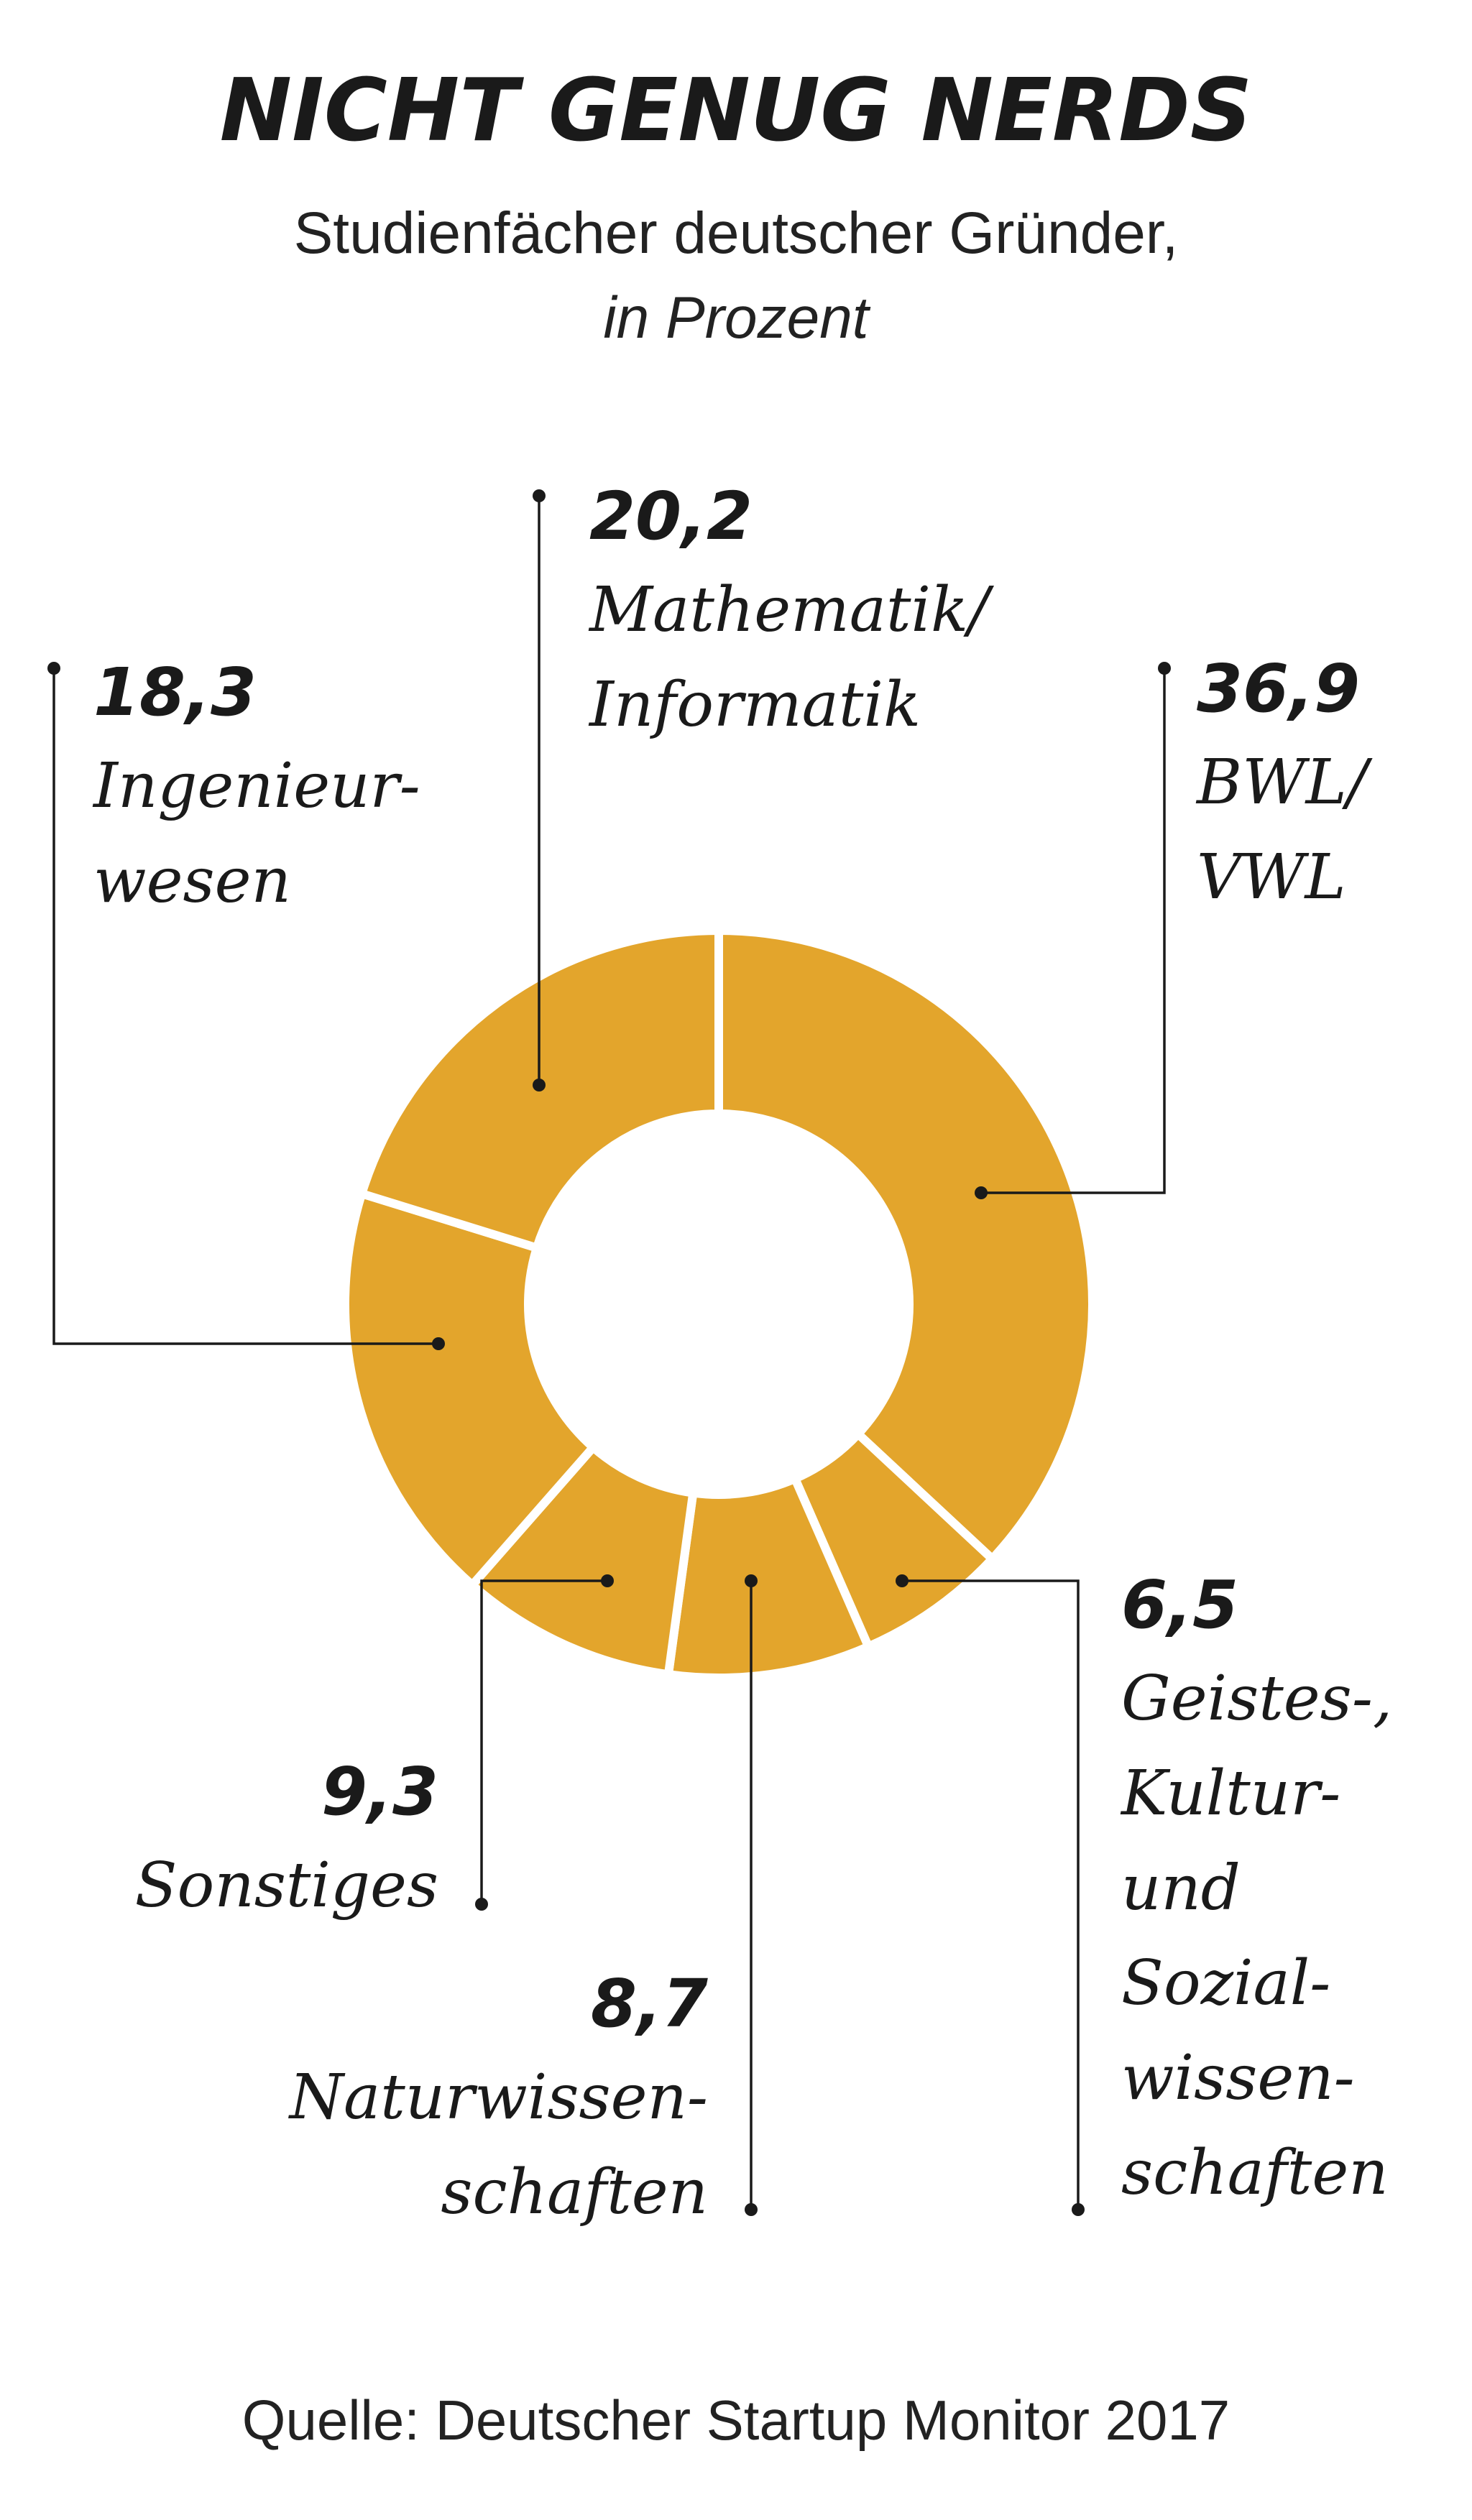 The height and width of the screenshot is (2520, 1472). What do you see at coordinates (256, 786) in the screenshot?
I see `category-label: Ingenieur-` at bounding box center [256, 786].